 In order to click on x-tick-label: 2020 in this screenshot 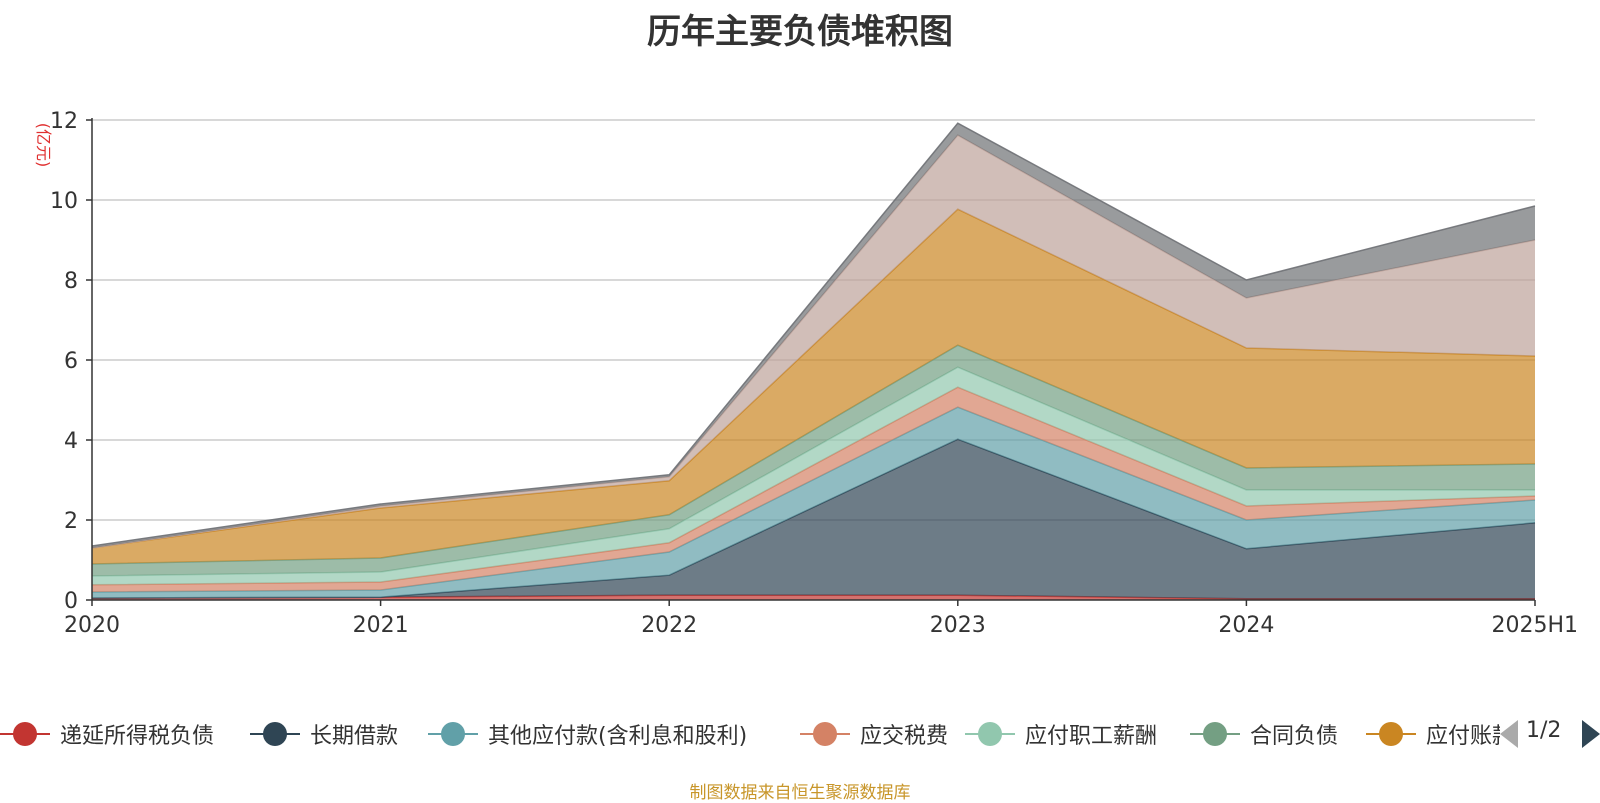, I will do `click(92, 625)`.